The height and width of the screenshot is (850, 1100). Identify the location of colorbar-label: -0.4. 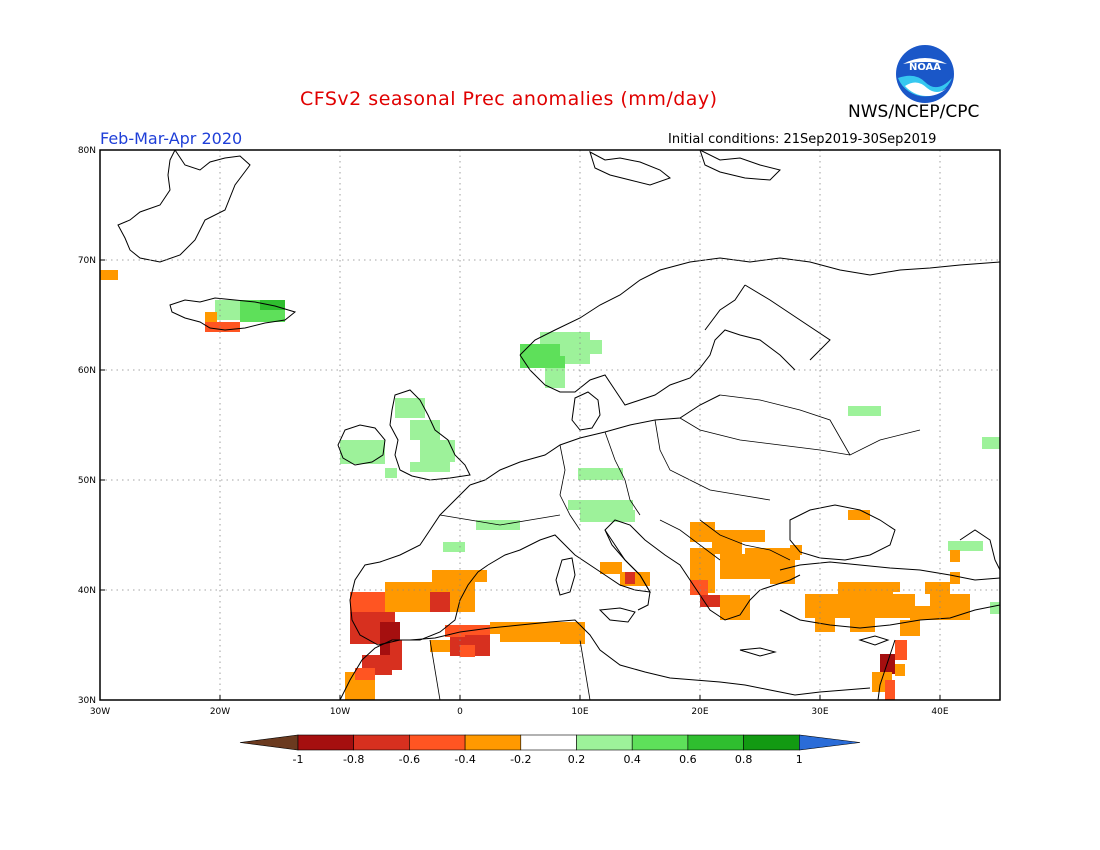
(464, 759).